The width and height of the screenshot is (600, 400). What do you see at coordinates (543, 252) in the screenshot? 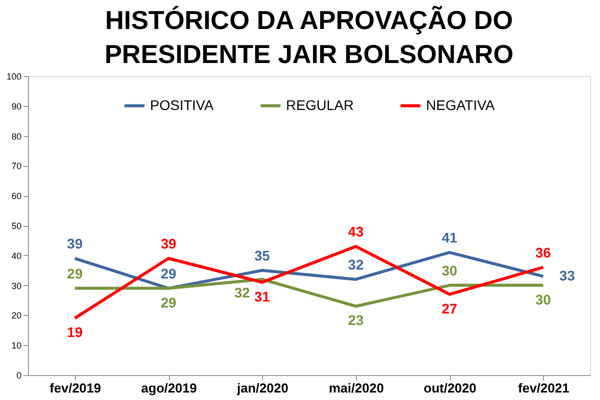
I see `data-label: 36` at bounding box center [543, 252].